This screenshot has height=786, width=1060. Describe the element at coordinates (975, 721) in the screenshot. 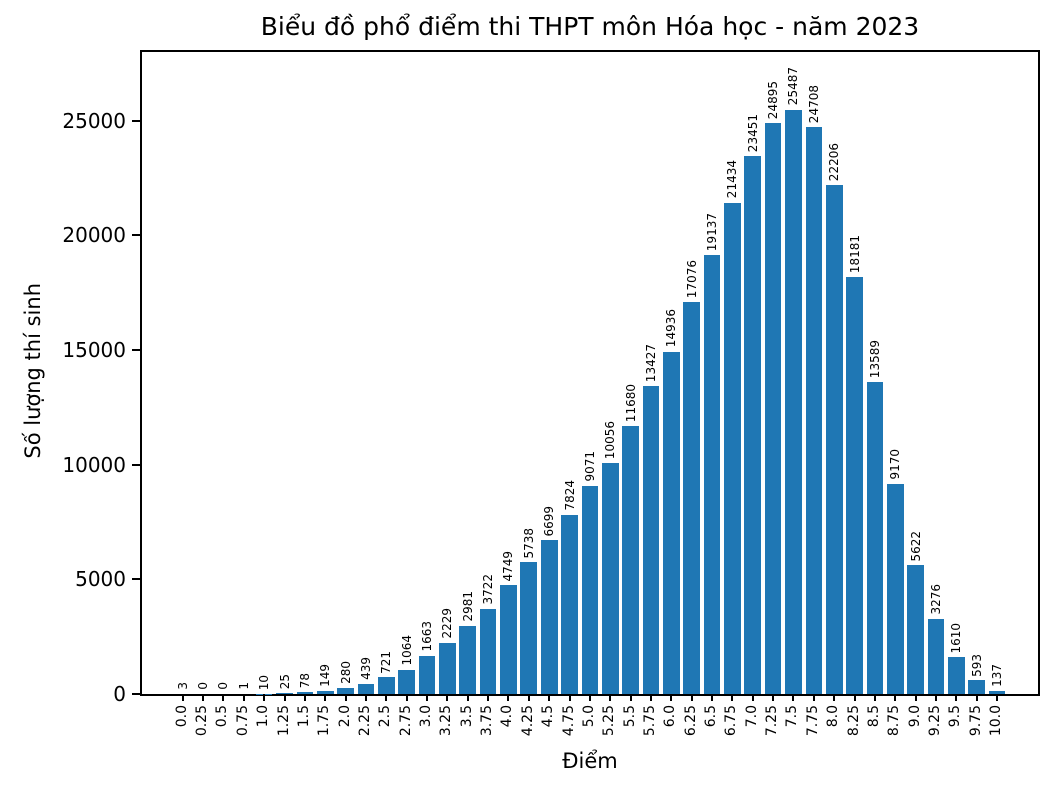

I see `x-tick-label: 9.75` at that location.